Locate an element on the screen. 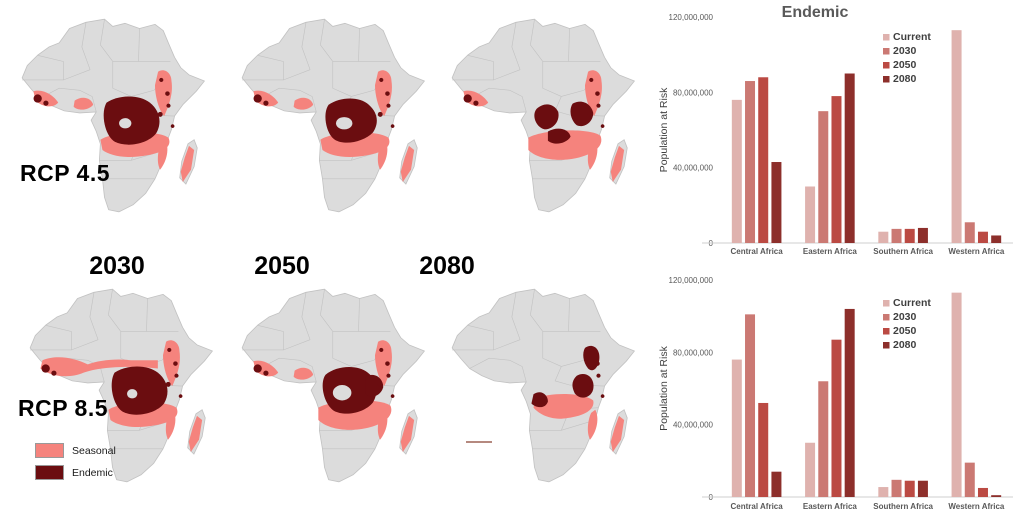  map-legend-row-endemic: Endemic is located at coordinates (75, 472).